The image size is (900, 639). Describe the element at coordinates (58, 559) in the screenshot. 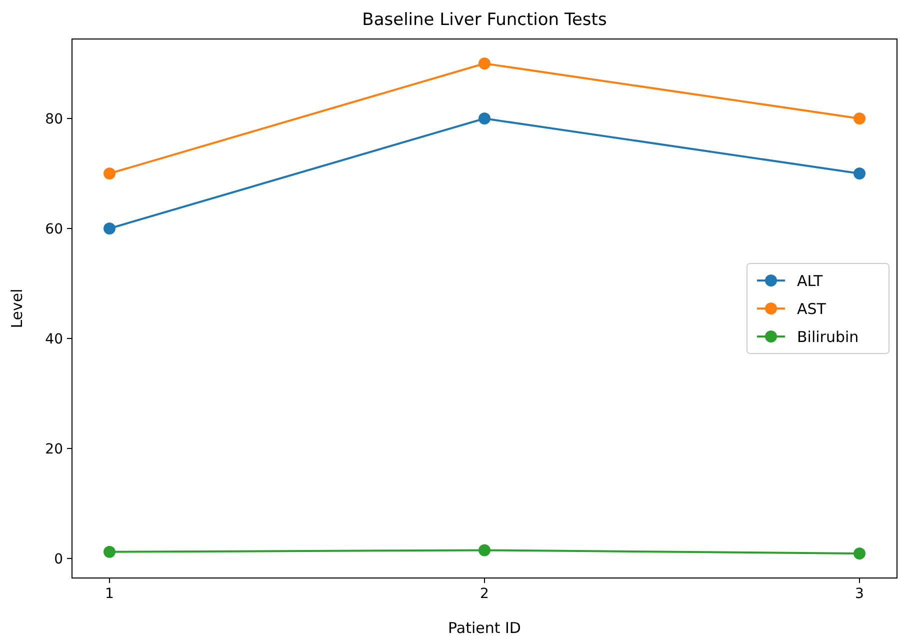

I see `y-tick-label: 0` at that location.